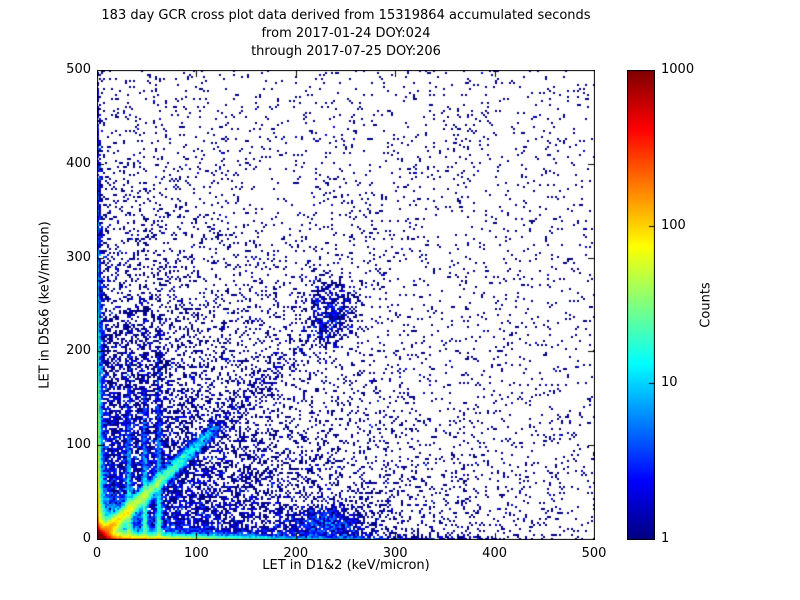 The height and width of the screenshot is (600, 800). I want to click on chart-title-line-3: through 2017-07-25 DOY:206, so click(346, 51).